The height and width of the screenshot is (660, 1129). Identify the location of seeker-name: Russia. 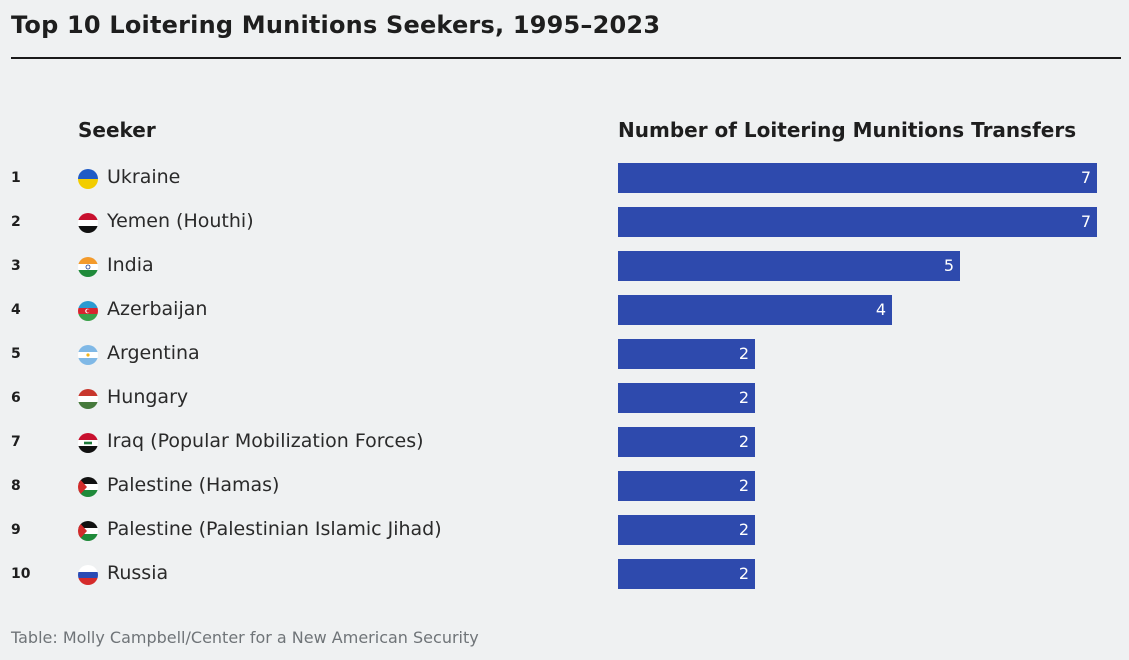
(138, 573).